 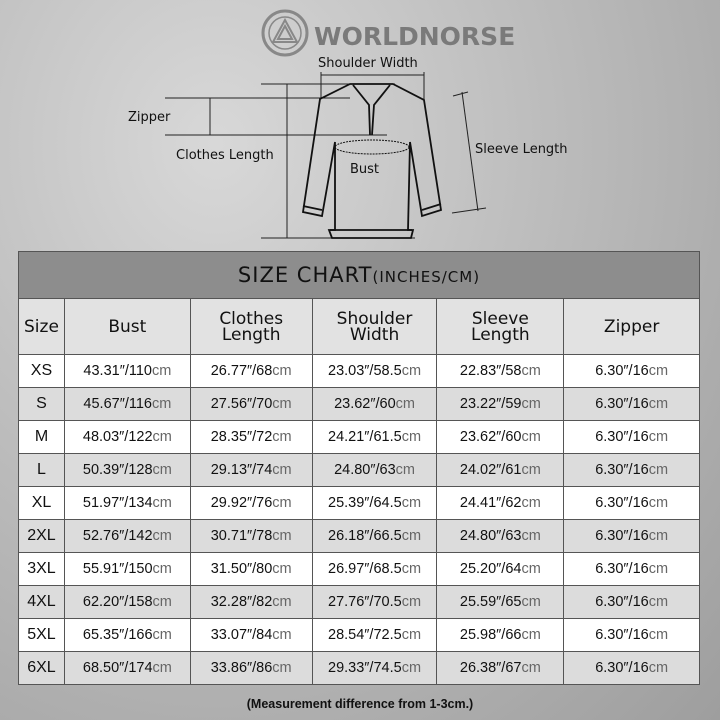 What do you see at coordinates (41, 569) in the screenshot?
I see `size-cell: 3XL` at bounding box center [41, 569].